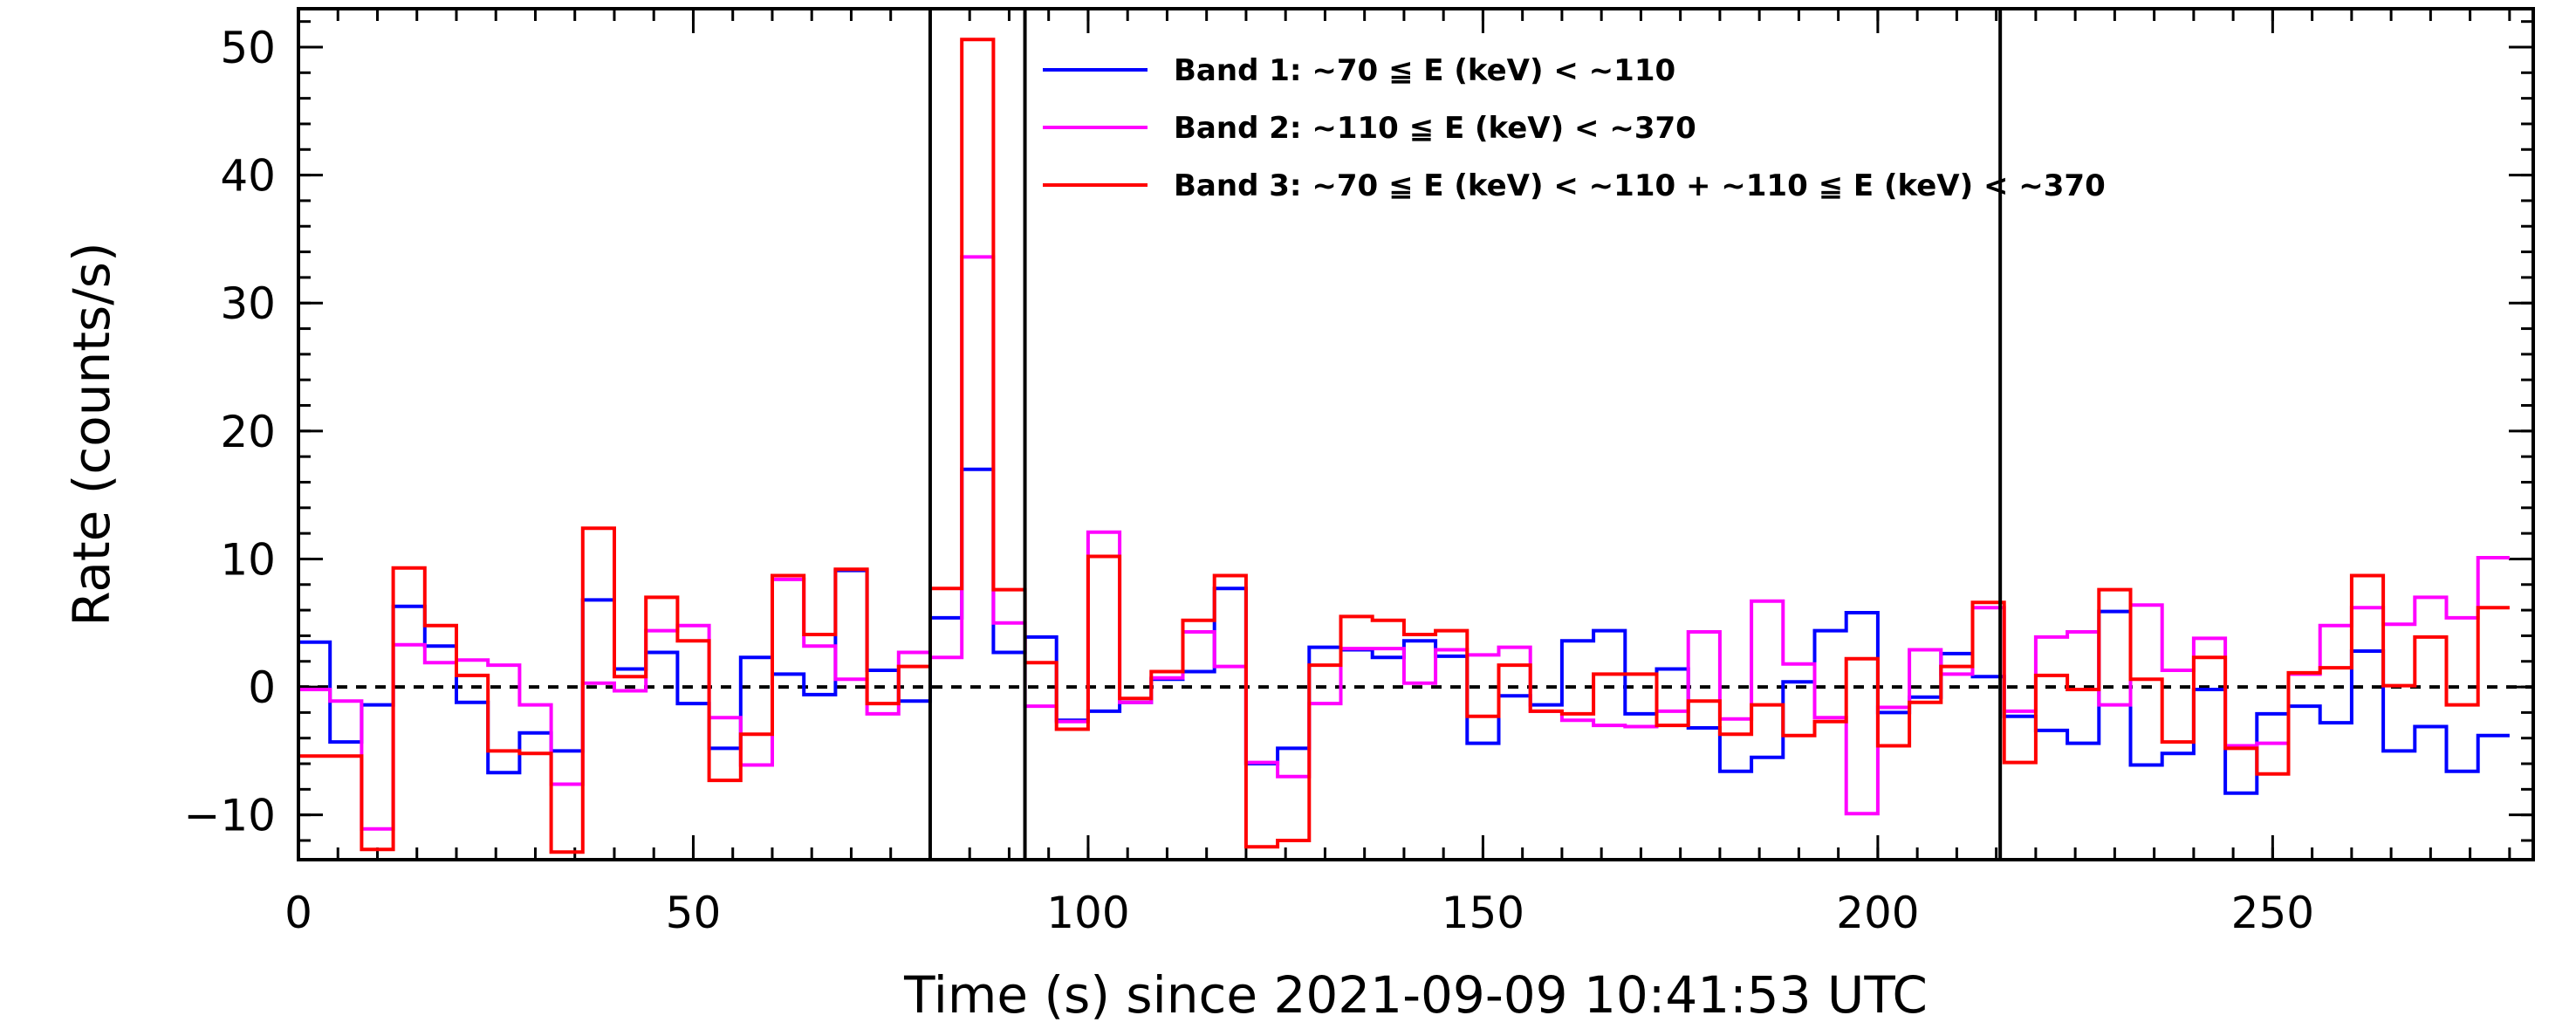  Describe the element at coordinates (248, 432) in the screenshot. I see `y-tick-label: 20` at that location.